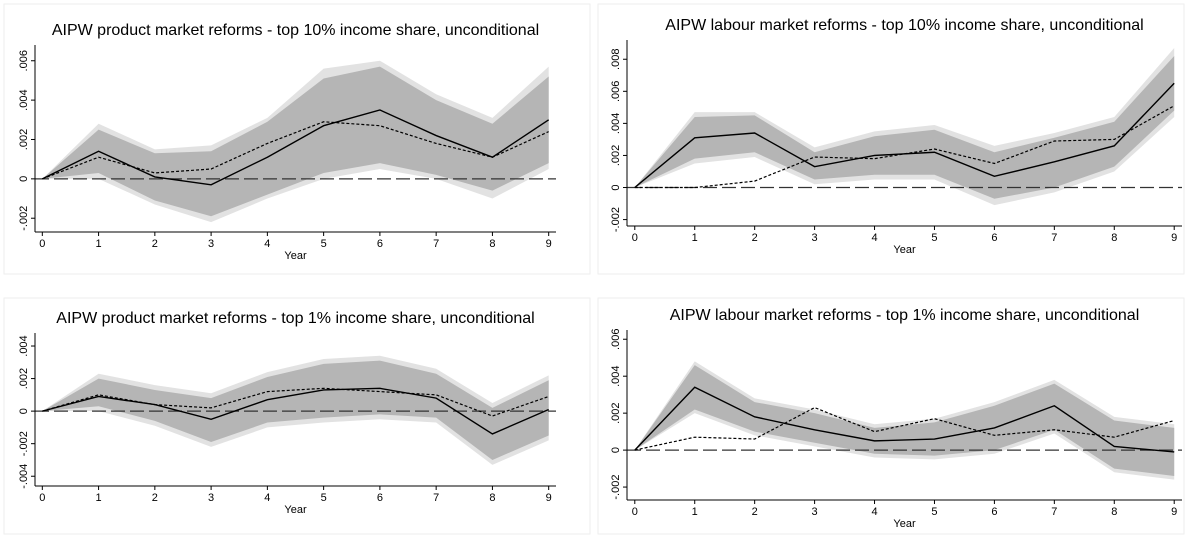  Describe the element at coordinates (616, 59) in the screenshot. I see `y-tick-label: .008` at that location.